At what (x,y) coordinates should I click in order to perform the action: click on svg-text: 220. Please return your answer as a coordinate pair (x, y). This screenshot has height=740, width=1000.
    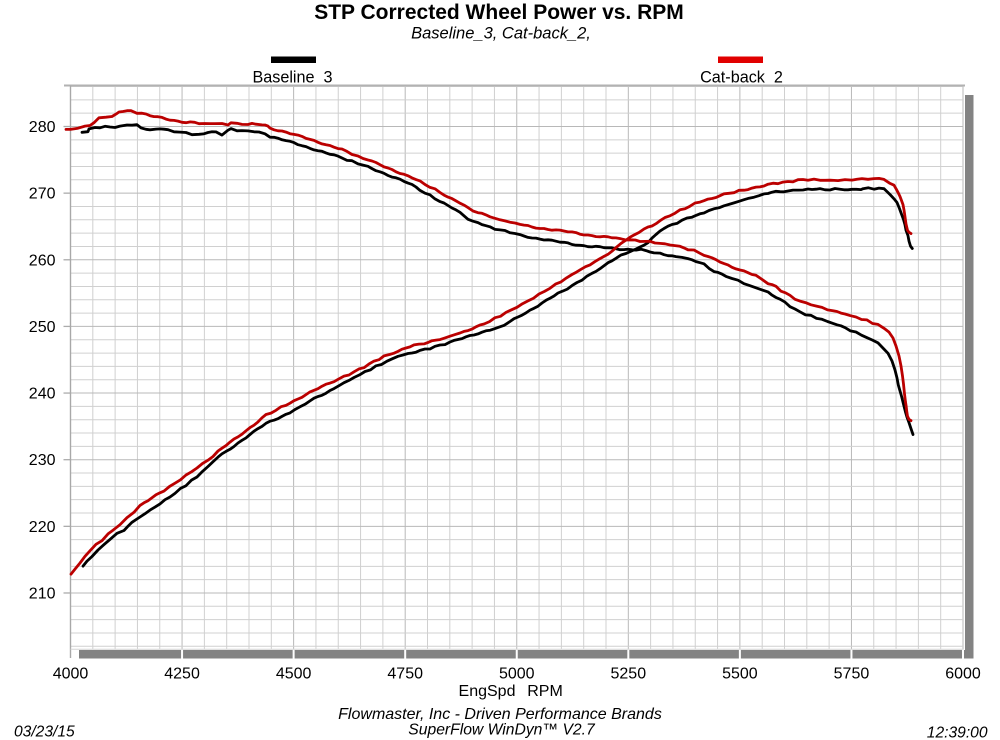
    Looking at the image, I should click on (42, 527).